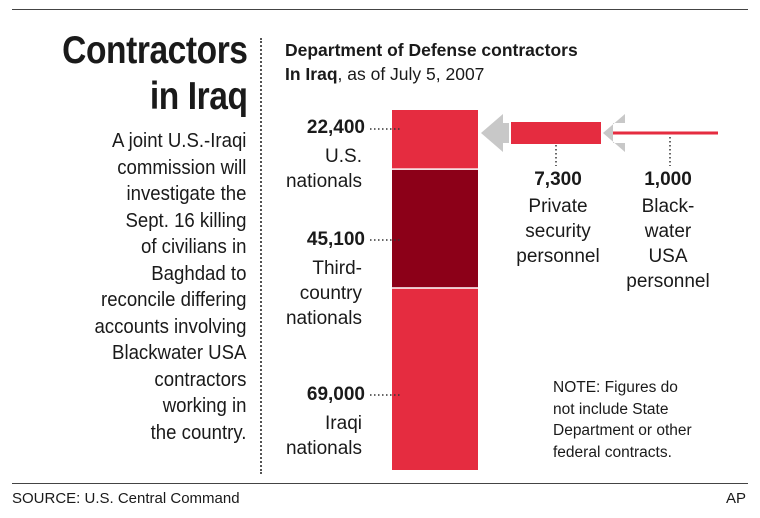 The height and width of the screenshot is (518, 760). I want to click on subset-label-blackwater: Black- water USA personnel, so click(668, 244).